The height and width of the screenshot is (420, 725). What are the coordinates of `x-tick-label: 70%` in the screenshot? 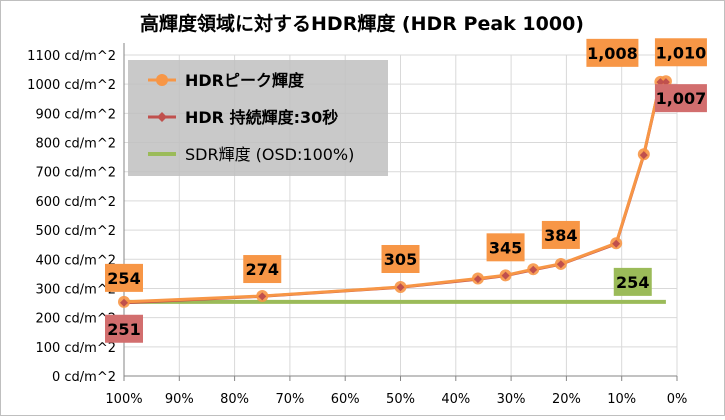 It's located at (289, 399).